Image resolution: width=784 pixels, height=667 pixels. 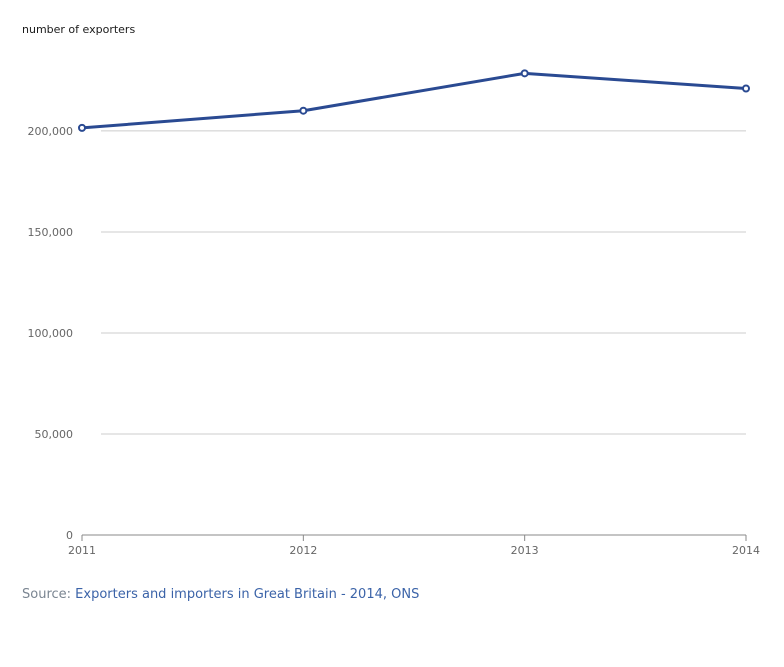 What do you see at coordinates (51, 131) in the screenshot?
I see `y-tick-label: 200,000` at bounding box center [51, 131].